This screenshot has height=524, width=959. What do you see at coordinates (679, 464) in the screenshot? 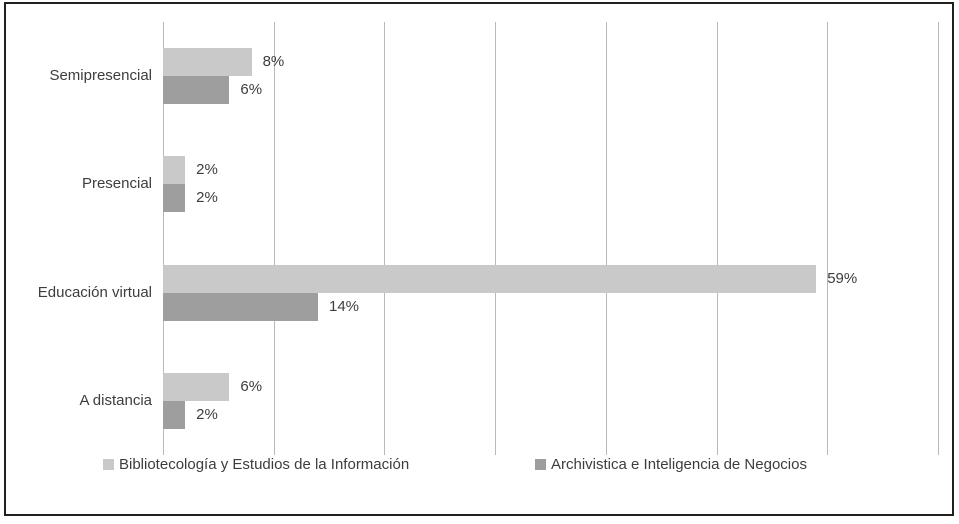
I see `legend-label: Archivistica e Inteligencia de Negocios` at bounding box center [679, 464].